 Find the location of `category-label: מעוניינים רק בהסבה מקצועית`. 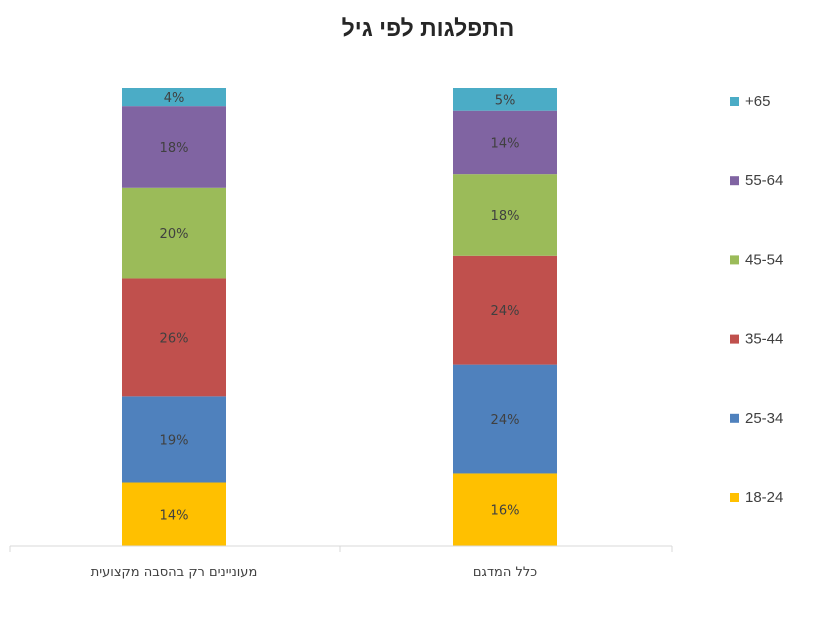

category-label: מעוניינים רק בהסבה מקצועית is located at coordinates (174, 572).